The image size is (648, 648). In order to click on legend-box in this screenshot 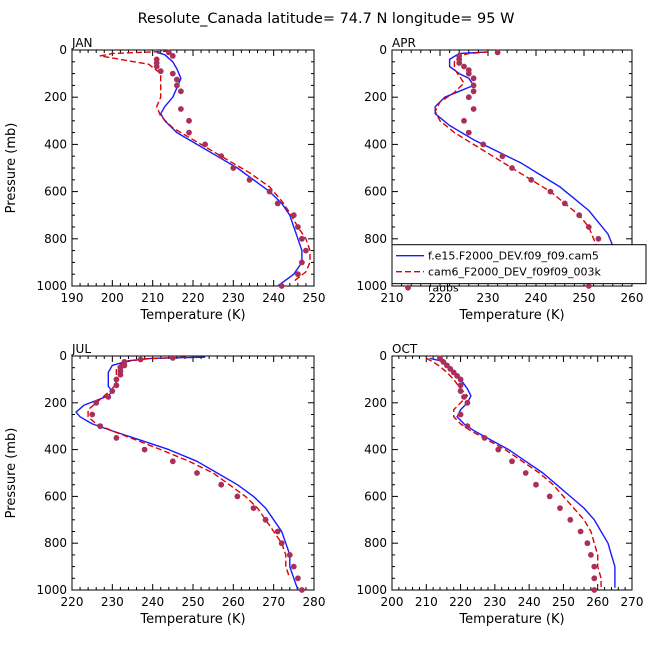, I will do `click(519, 264)`.